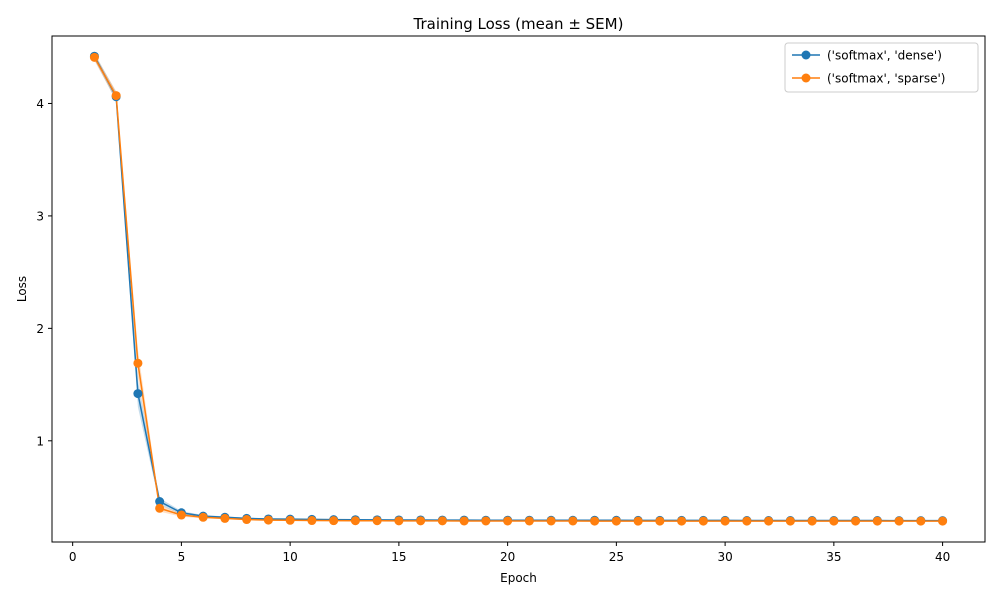  Describe the element at coordinates (942, 557) in the screenshot. I see `x-tick-label: 40` at that location.